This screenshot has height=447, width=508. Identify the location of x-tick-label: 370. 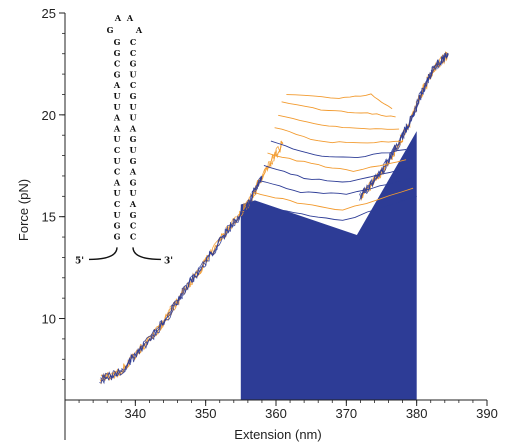
(346, 413).